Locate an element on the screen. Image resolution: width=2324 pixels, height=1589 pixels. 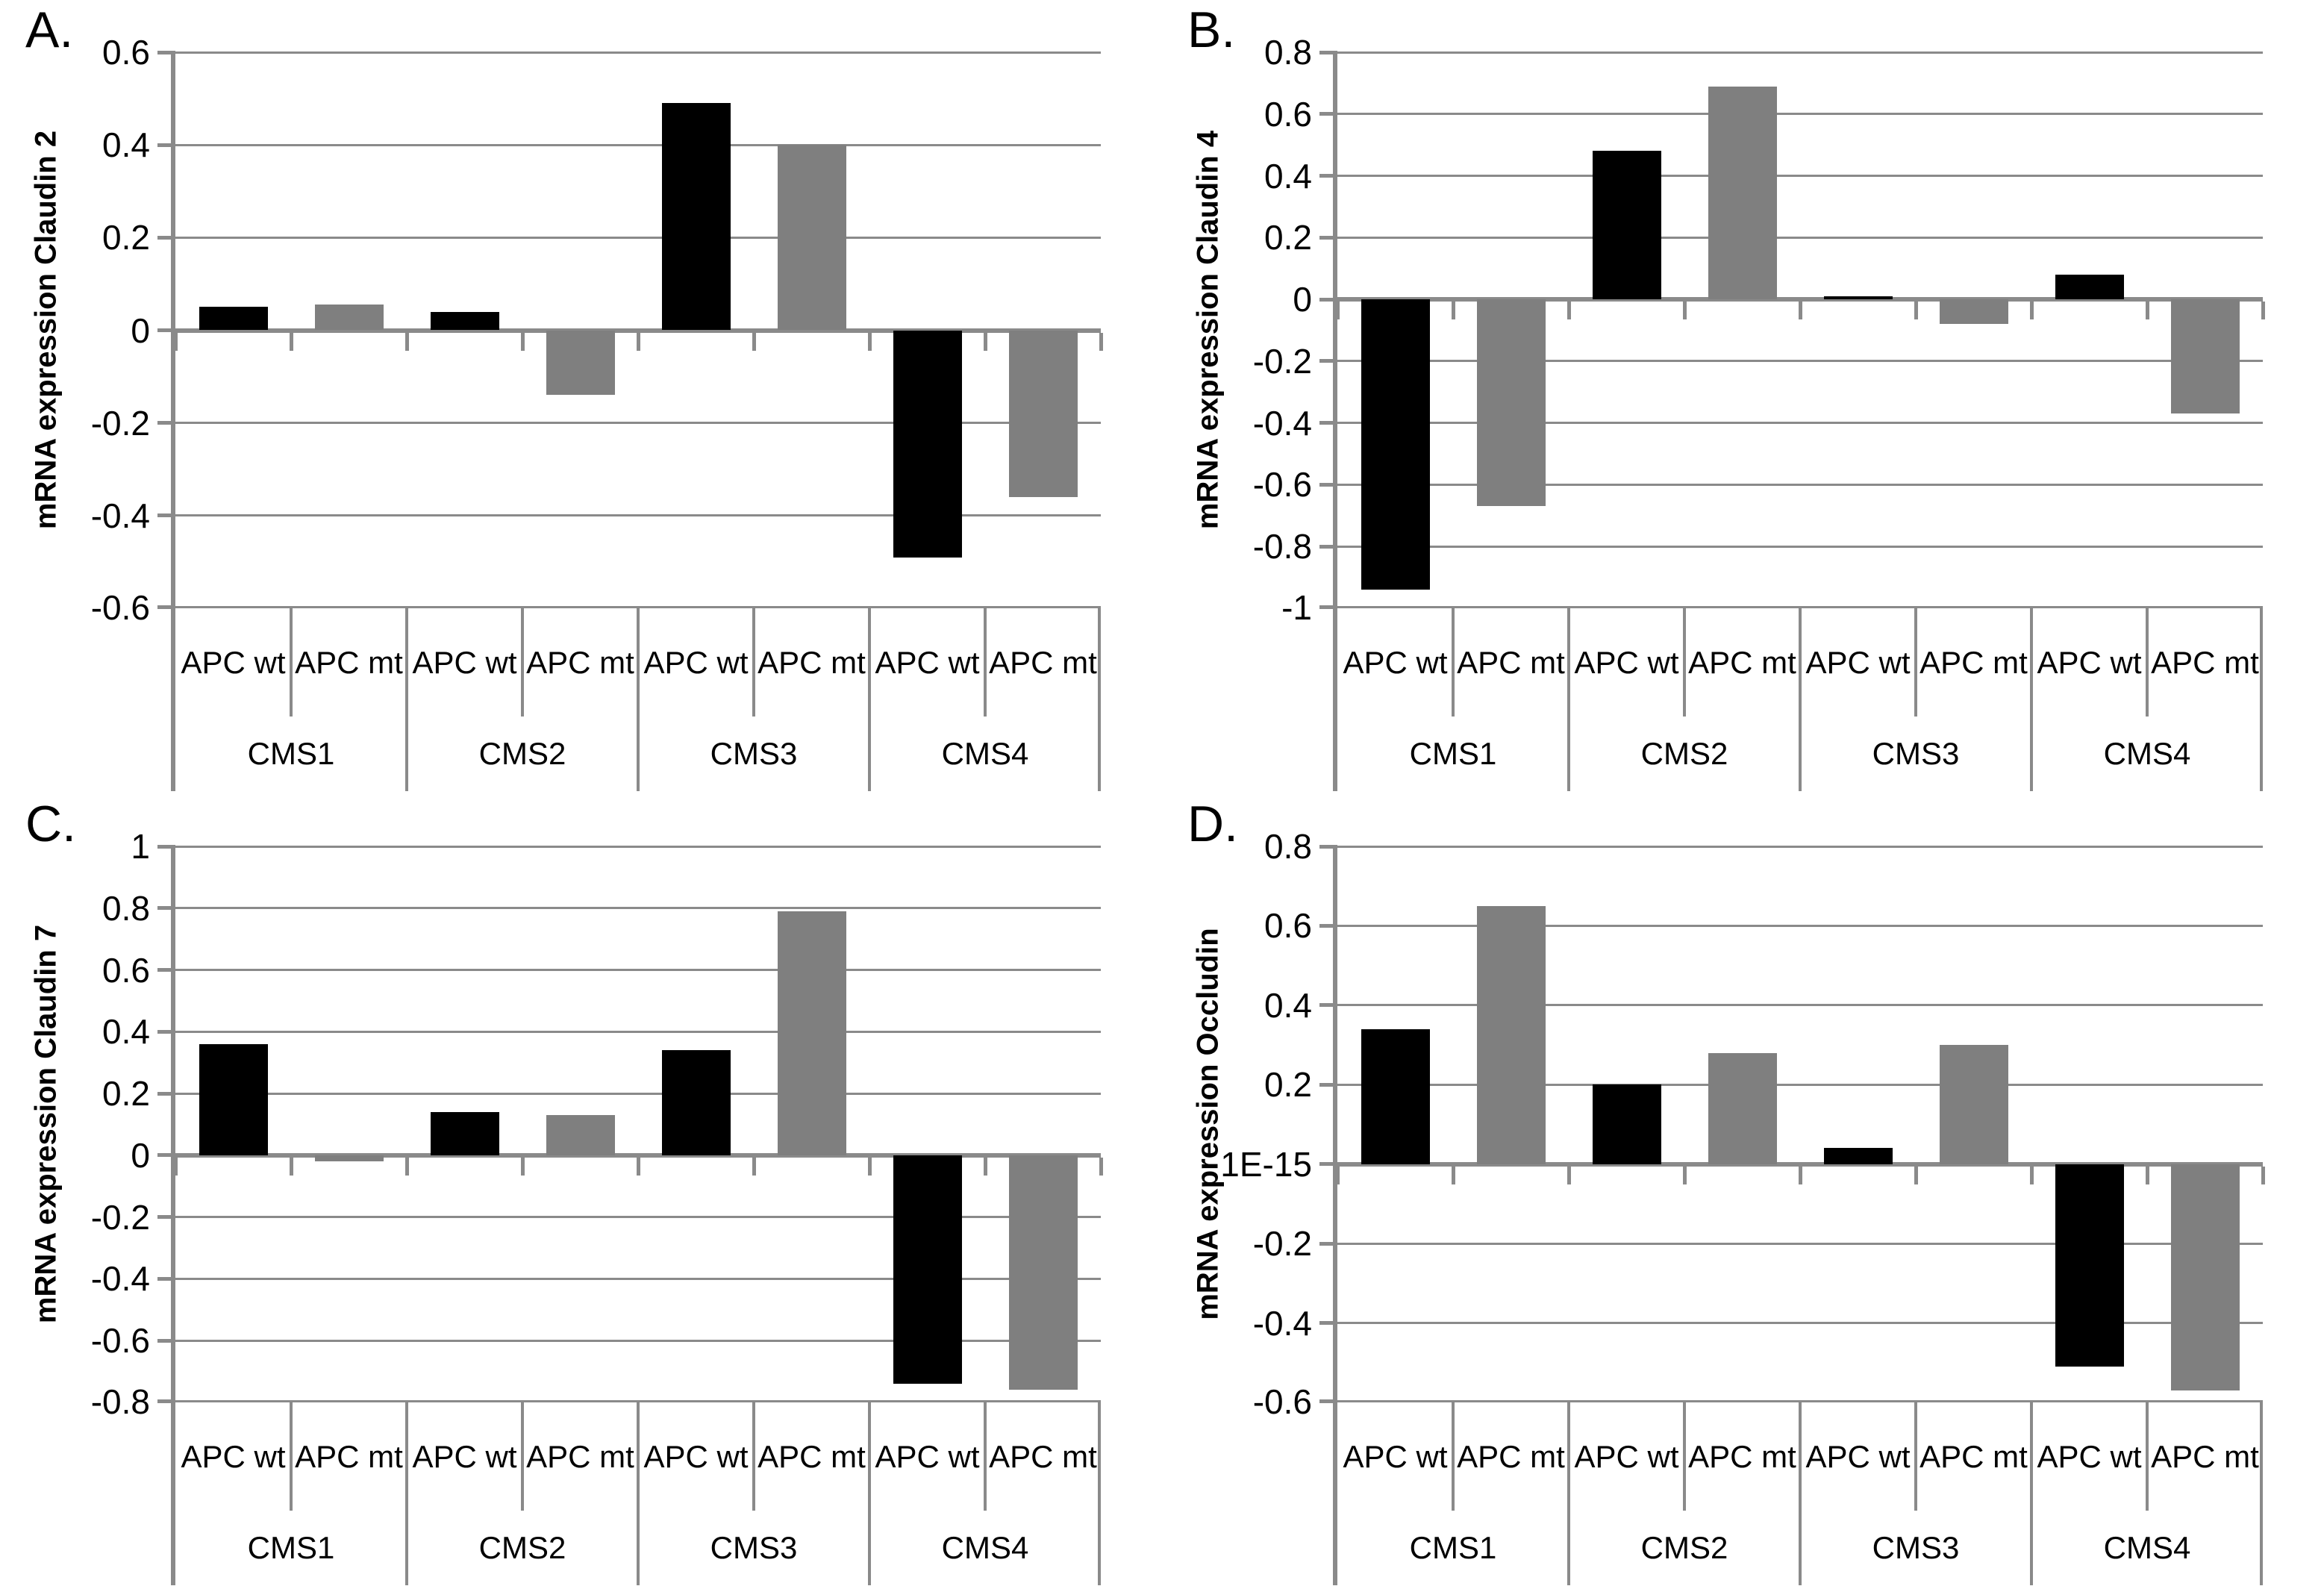
y-tick-label: 0.4 is located at coordinates (1288, 176).